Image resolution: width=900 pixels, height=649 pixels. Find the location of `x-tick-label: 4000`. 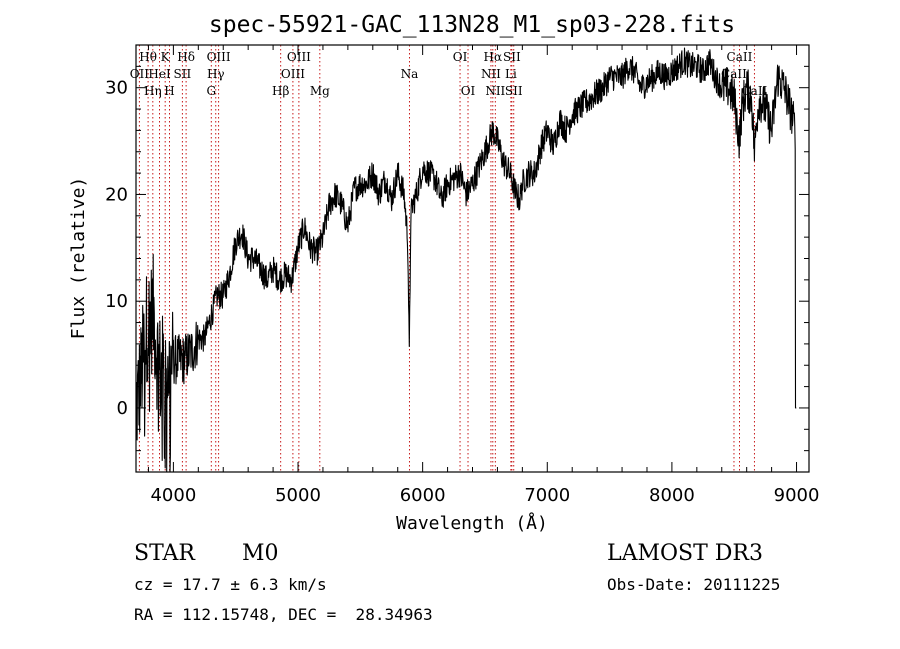

x-tick-label: 4000 is located at coordinates (173, 495).